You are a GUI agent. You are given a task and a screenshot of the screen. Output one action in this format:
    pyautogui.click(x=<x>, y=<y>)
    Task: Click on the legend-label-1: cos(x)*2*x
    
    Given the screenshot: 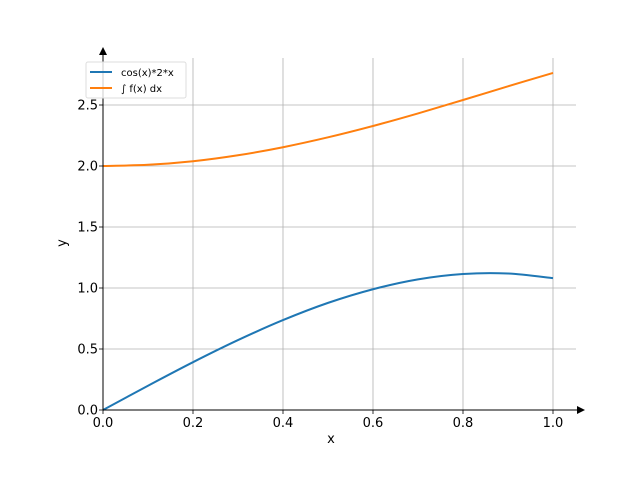 What is the action you would take?
    pyautogui.click(x=147, y=73)
    